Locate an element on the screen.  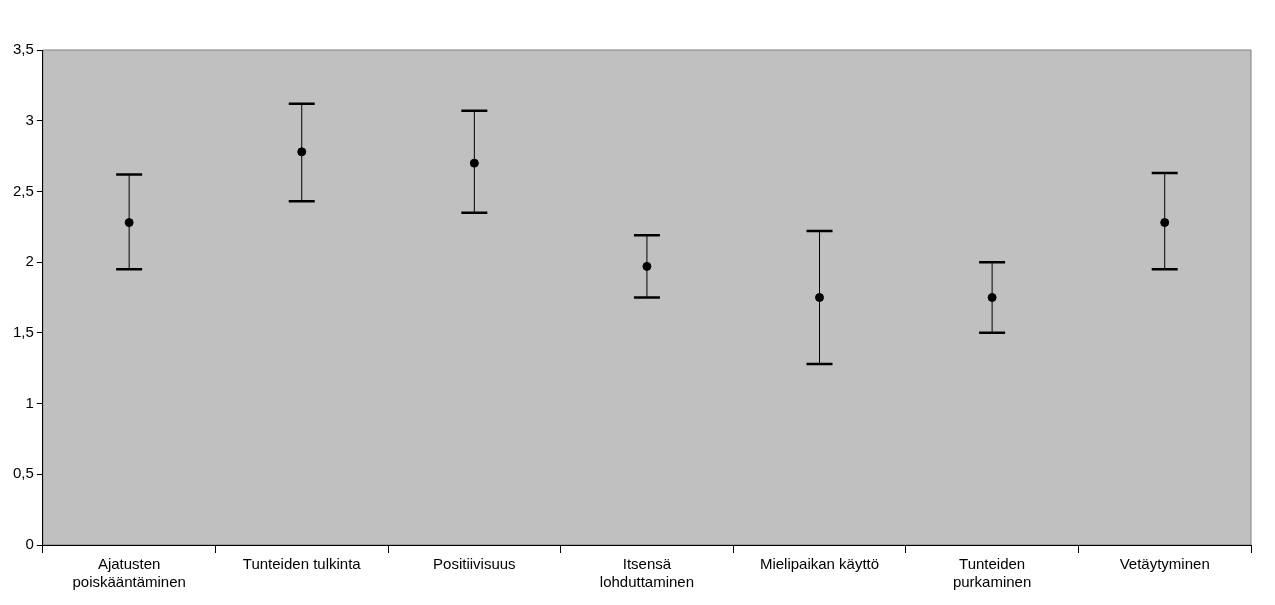
x-tick-label: Ajatusten poiskääntäminen is located at coordinates (129, 573).